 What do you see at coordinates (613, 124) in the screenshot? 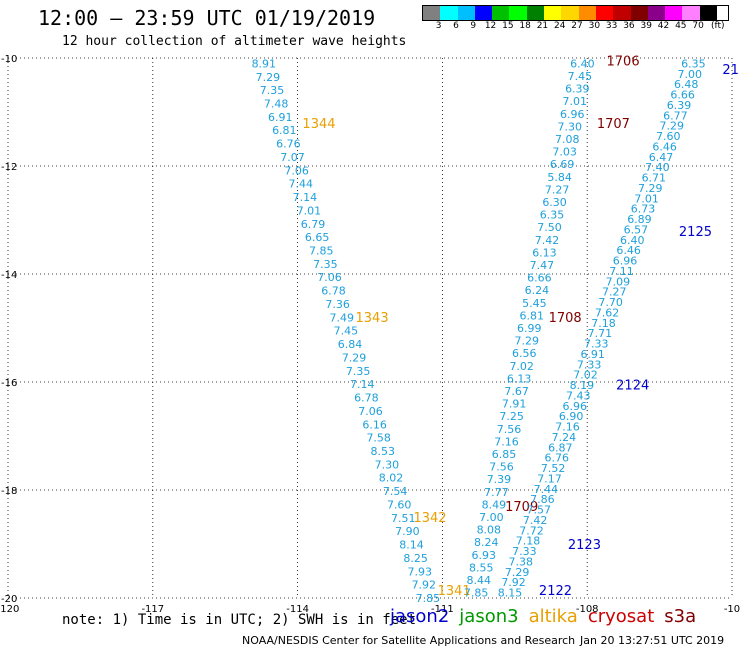
I see `pass-time-label: 1707` at bounding box center [613, 124].